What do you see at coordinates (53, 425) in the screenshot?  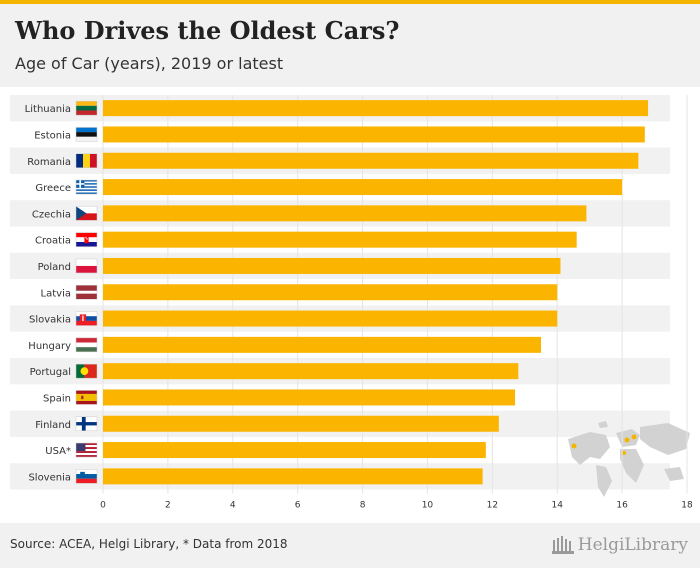 I see `category-label: Finland` at bounding box center [53, 425].